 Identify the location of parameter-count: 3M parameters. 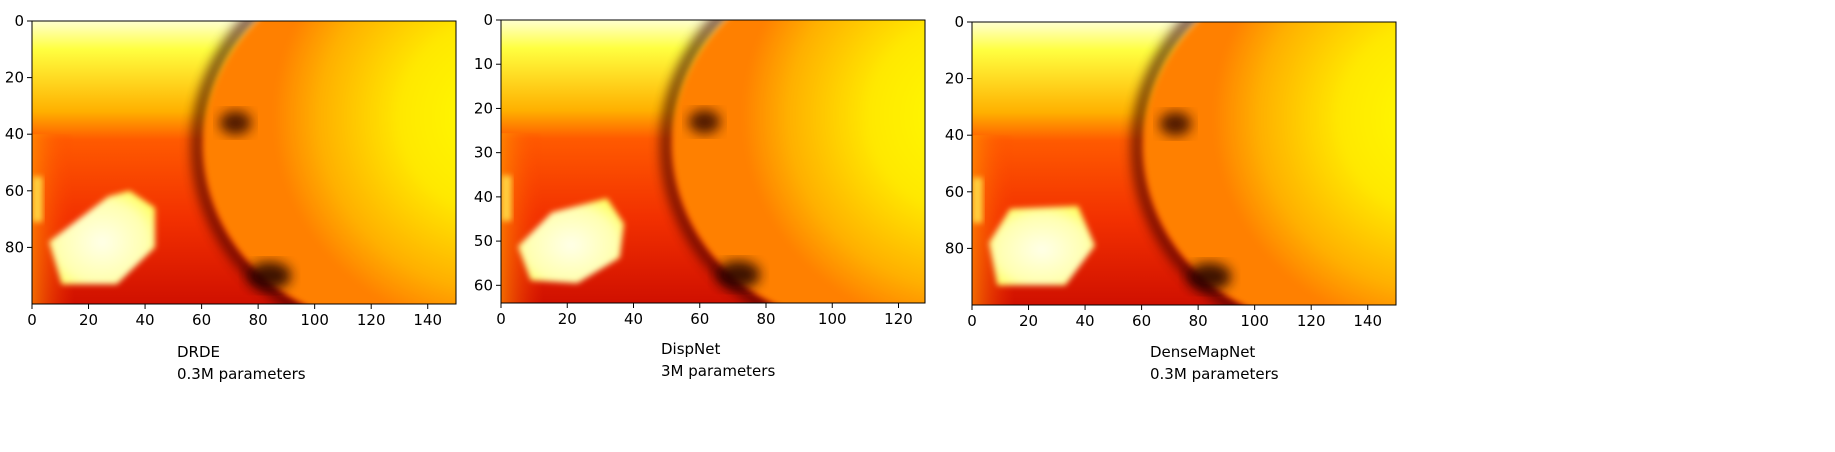
(718, 371).